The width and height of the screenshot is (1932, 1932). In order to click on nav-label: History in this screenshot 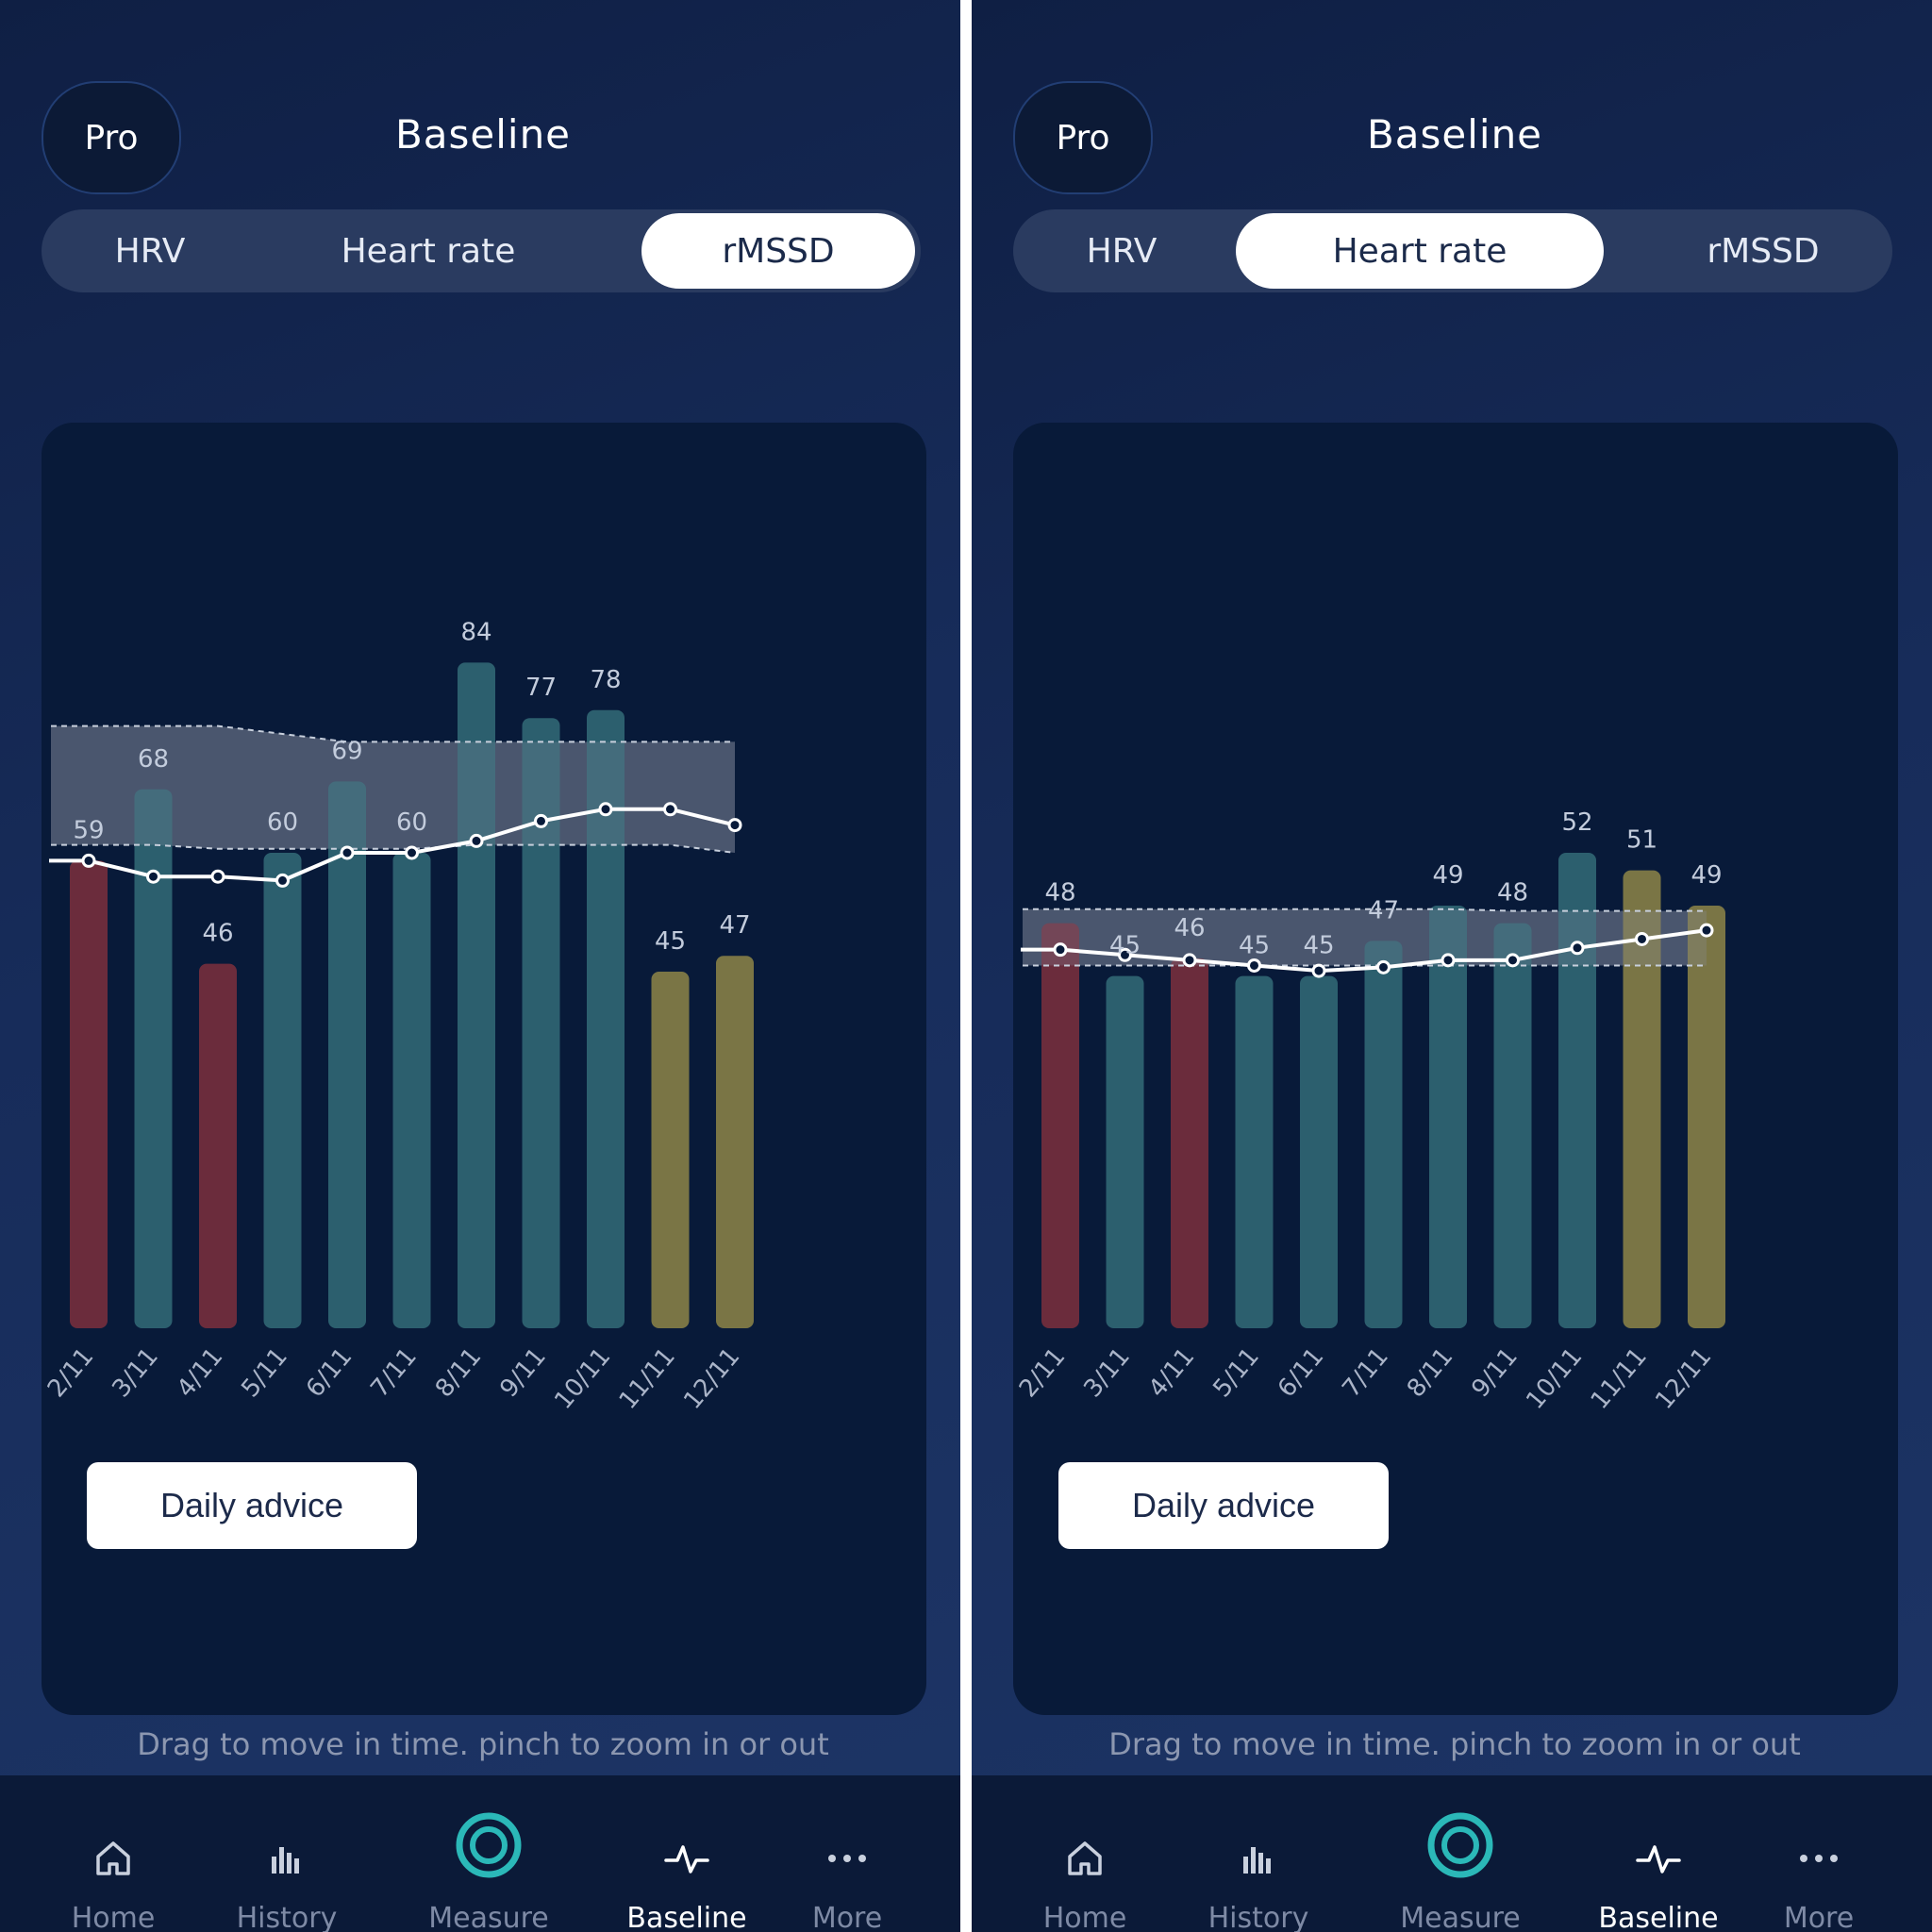, I will do `click(287, 1917)`.